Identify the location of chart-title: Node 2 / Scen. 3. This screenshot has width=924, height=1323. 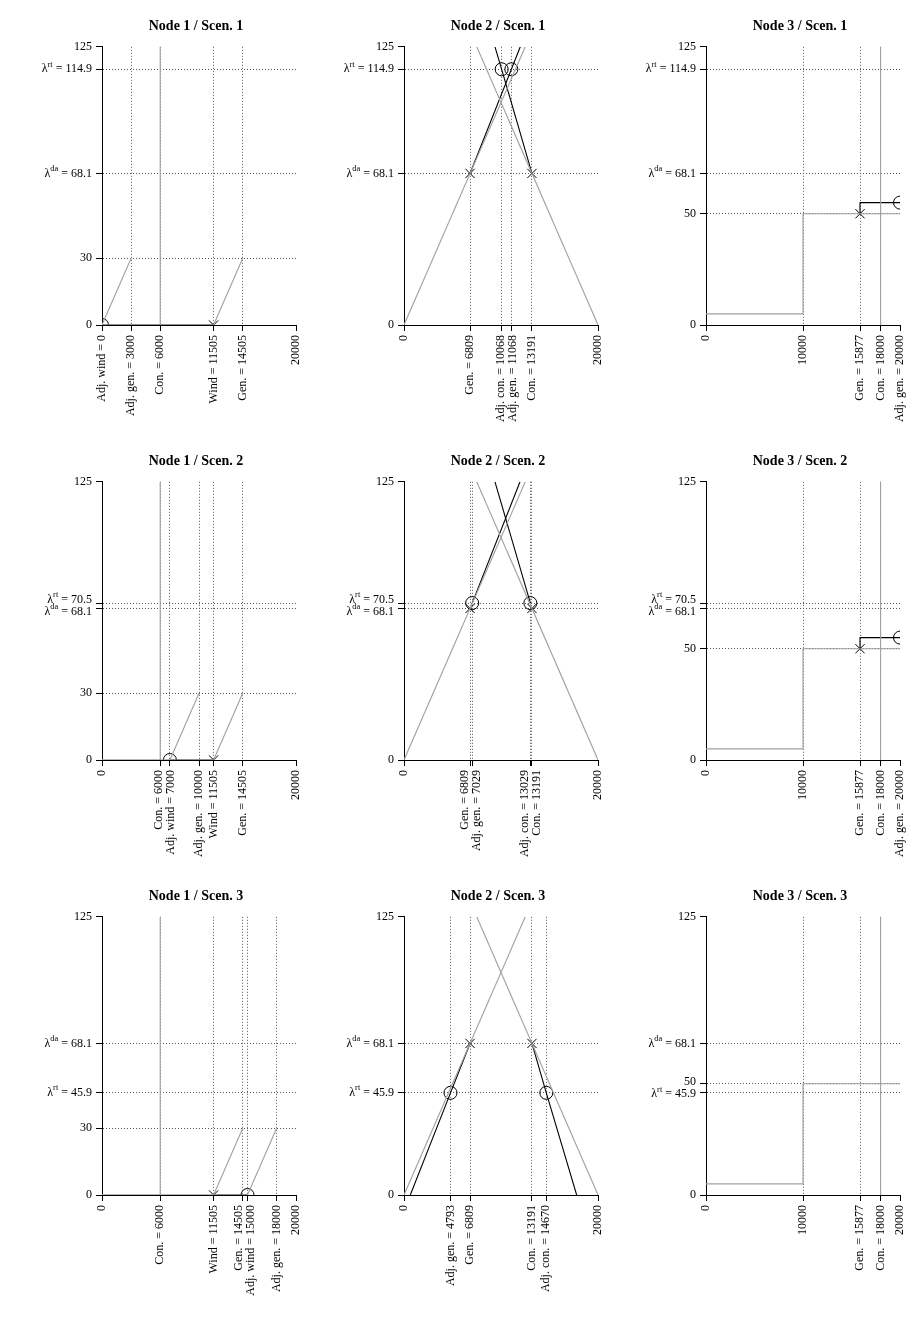
(498, 896).